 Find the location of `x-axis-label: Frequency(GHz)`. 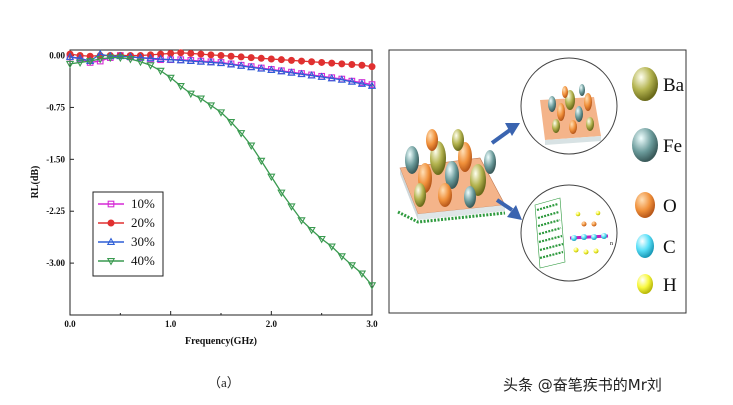

x-axis-label: Frequency(GHz) is located at coordinates (221, 341).